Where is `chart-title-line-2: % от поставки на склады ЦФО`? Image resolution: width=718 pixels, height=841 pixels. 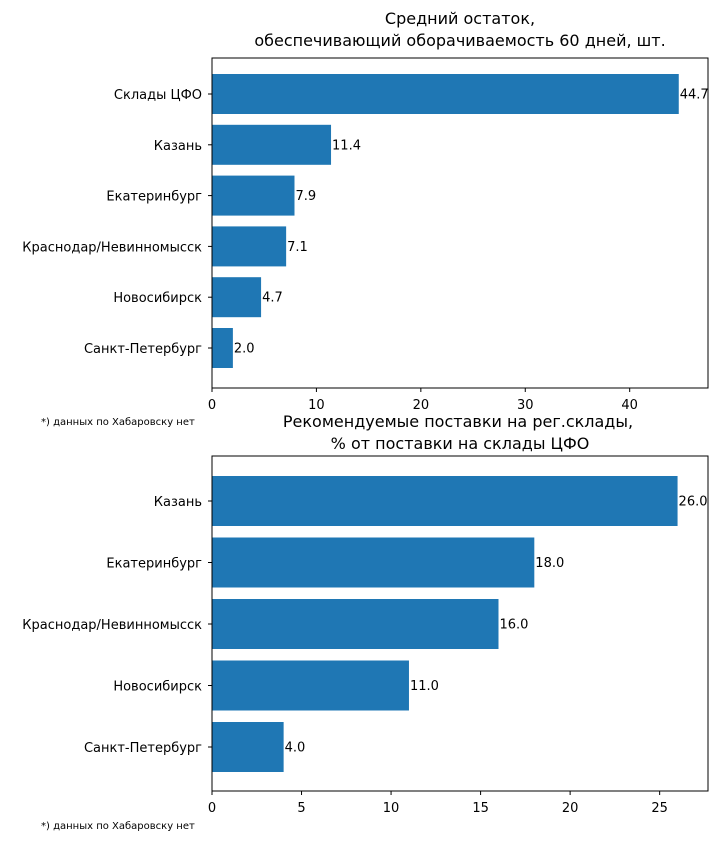
chart-title-line-2: % от поставки на склады ЦФО is located at coordinates (460, 443).